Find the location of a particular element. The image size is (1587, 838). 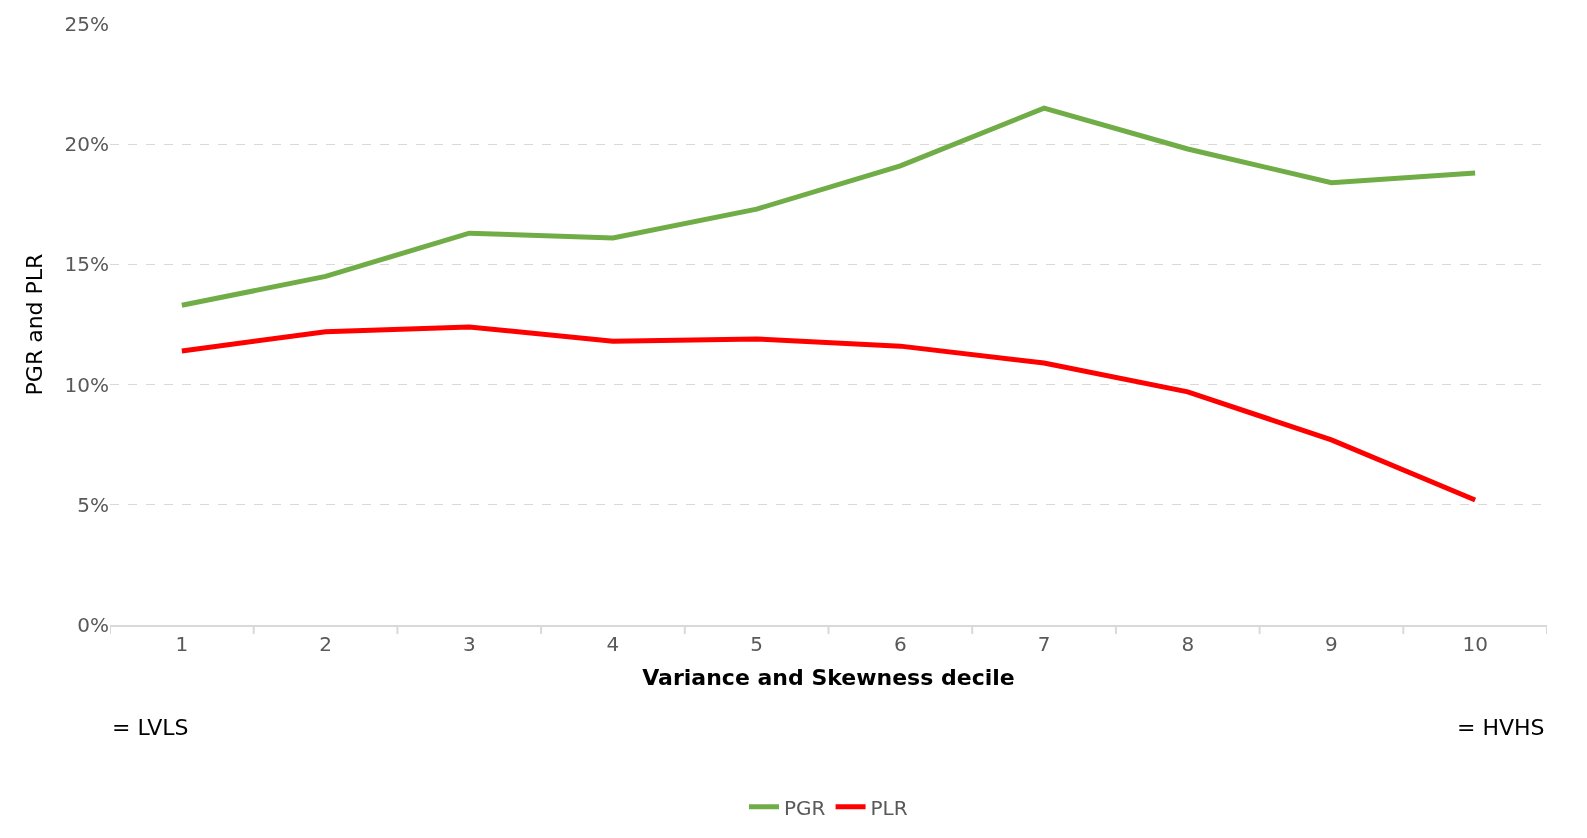

y-tick-label: 5% is located at coordinates (93, 504).